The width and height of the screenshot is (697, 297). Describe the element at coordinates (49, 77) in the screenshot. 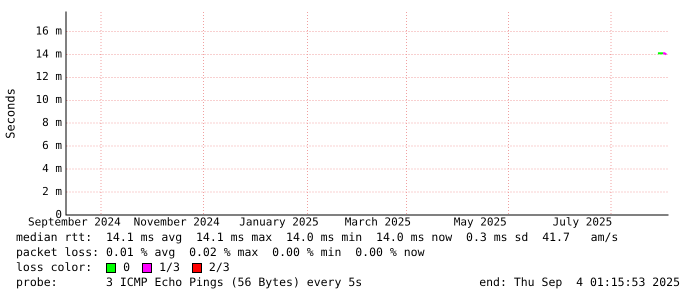

I see `y-tick-label: 12 m` at that location.